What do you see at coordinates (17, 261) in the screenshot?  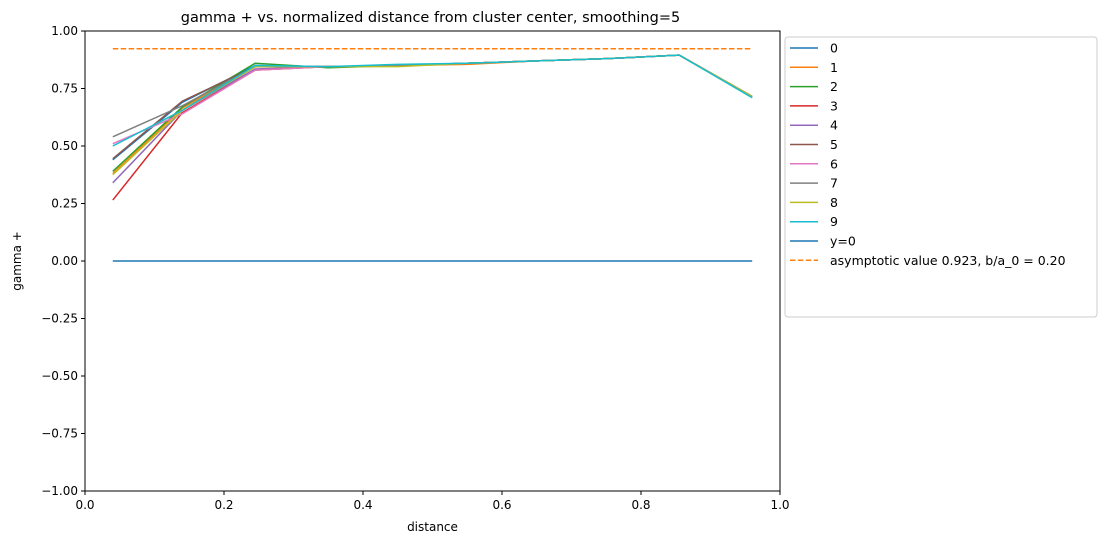 I see `y-axis-label: gamma +` at bounding box center [17, 261].